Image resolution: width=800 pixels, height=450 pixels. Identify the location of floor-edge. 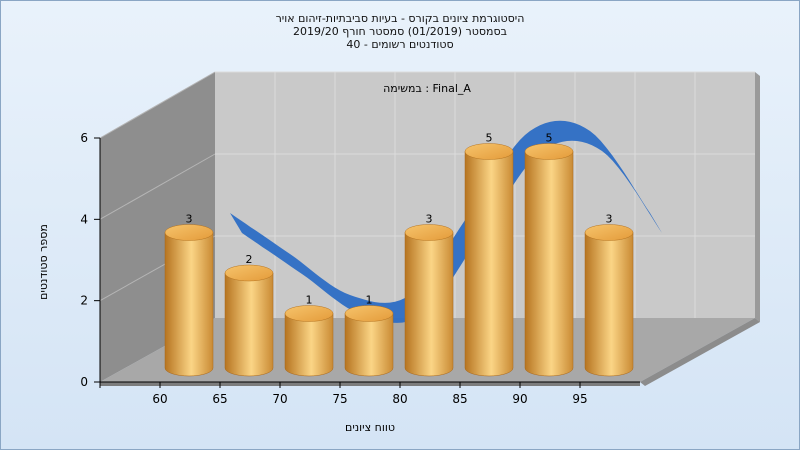
(370, 384).